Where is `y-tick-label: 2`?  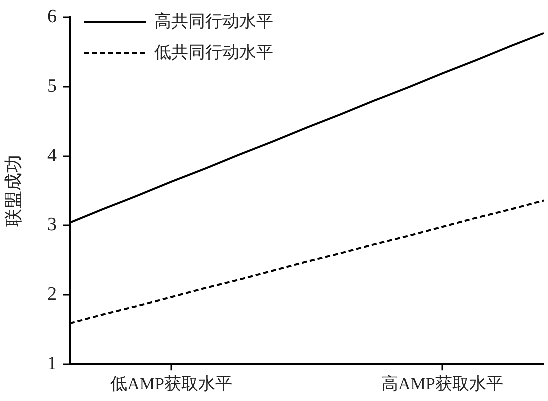
y-tick-label: 2 is located at coordinates (52, 295).